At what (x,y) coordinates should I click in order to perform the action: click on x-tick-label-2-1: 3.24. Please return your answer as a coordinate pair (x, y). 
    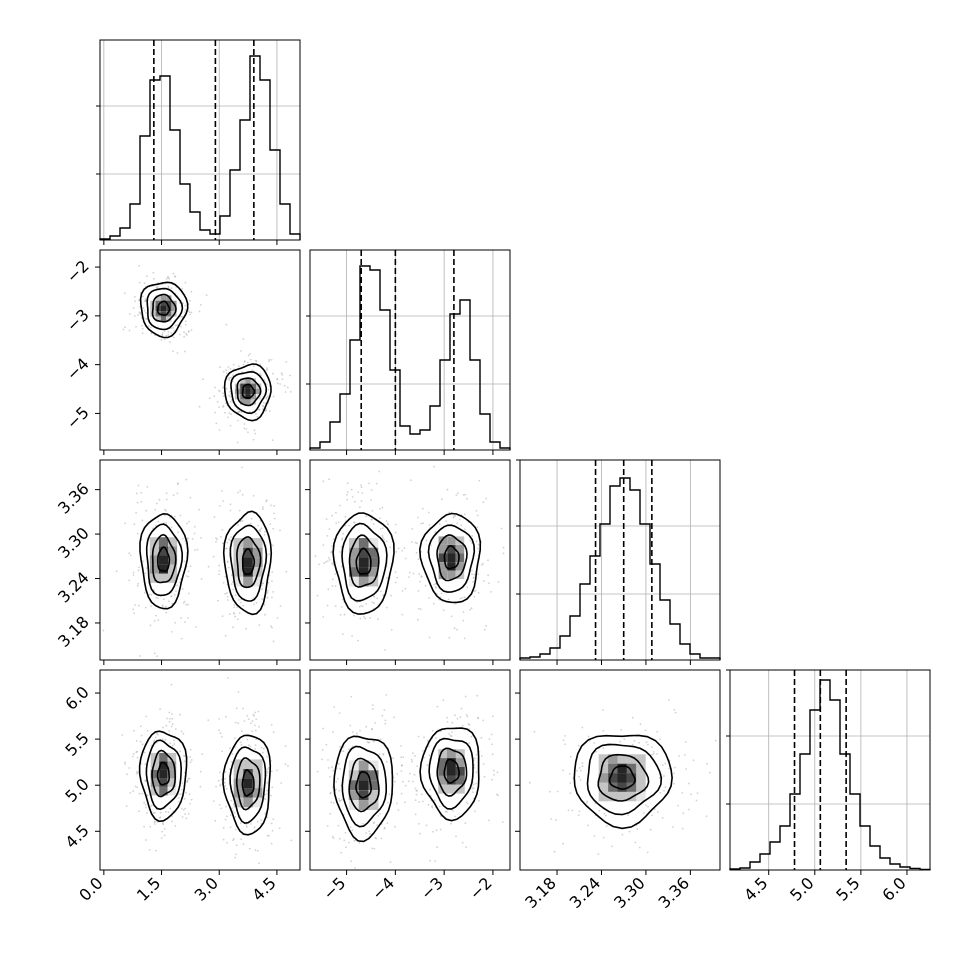
    Looking at the image, I should click on (585, 892).